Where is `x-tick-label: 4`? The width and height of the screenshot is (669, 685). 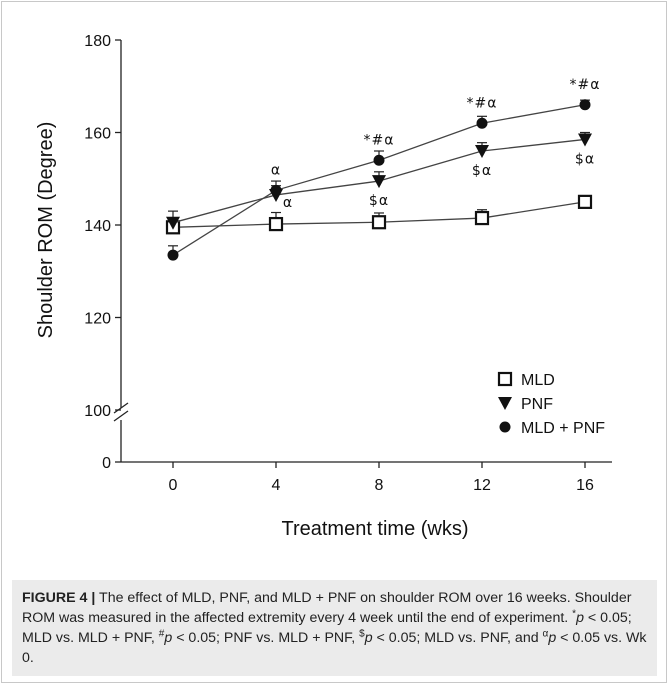 x-tick-label: 4 is located at coordinates (276, 485).